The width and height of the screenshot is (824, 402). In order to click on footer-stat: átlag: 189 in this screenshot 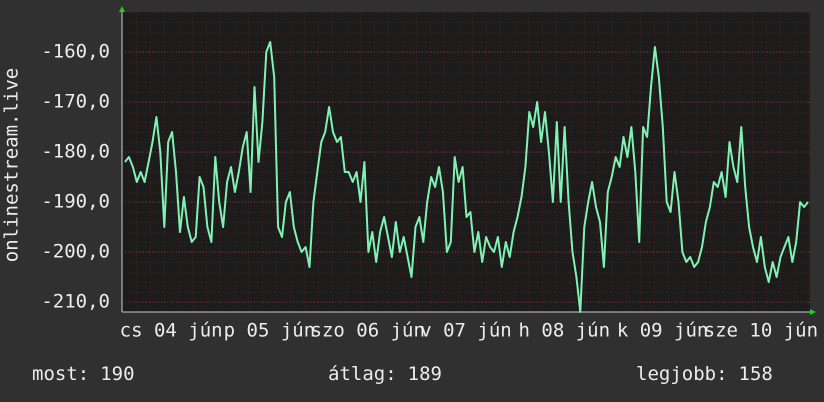, I will do `click(385, 374)`.